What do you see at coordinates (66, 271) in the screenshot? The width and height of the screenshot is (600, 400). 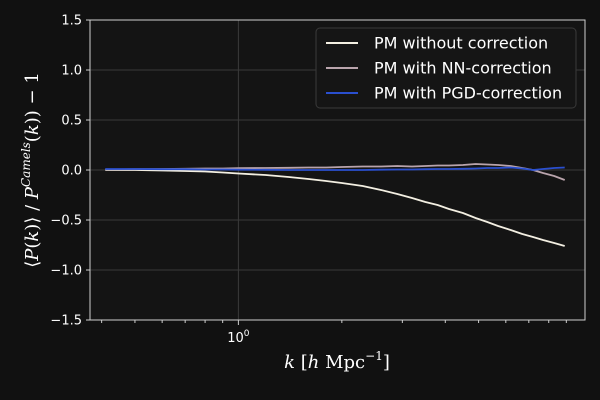 I see `y-tick-label: −1.0` at bounding box center [66, 271].